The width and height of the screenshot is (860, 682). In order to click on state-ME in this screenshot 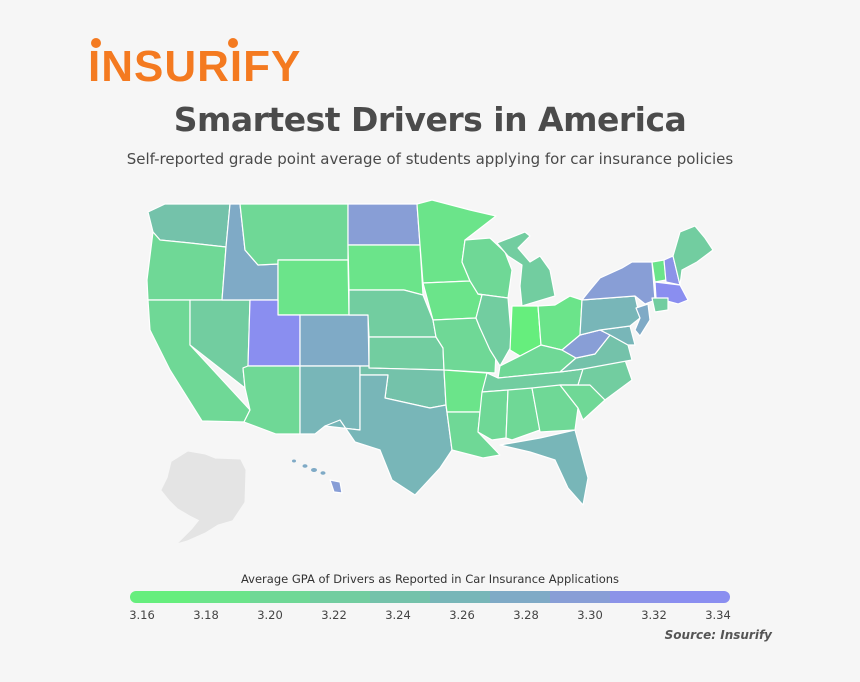, I will do `click(693, 255)`.